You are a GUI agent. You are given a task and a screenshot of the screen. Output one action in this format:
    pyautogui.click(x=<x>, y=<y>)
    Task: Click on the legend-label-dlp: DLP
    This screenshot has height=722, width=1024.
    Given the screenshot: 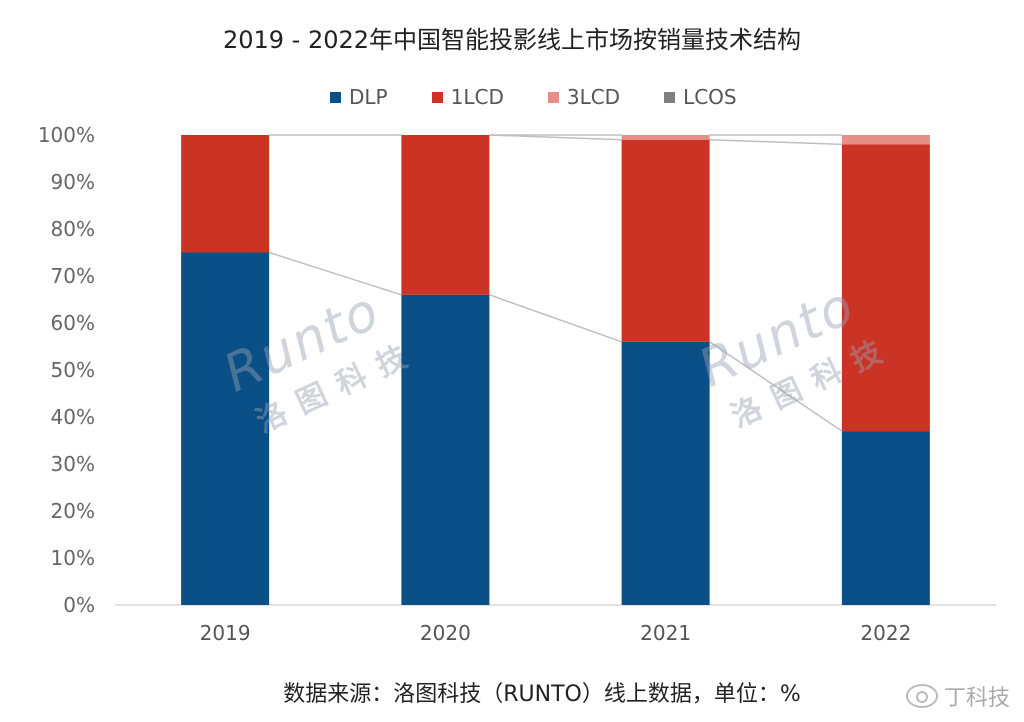 What is the action you would take?
    pyautogui.click(x=368, y=97)
    